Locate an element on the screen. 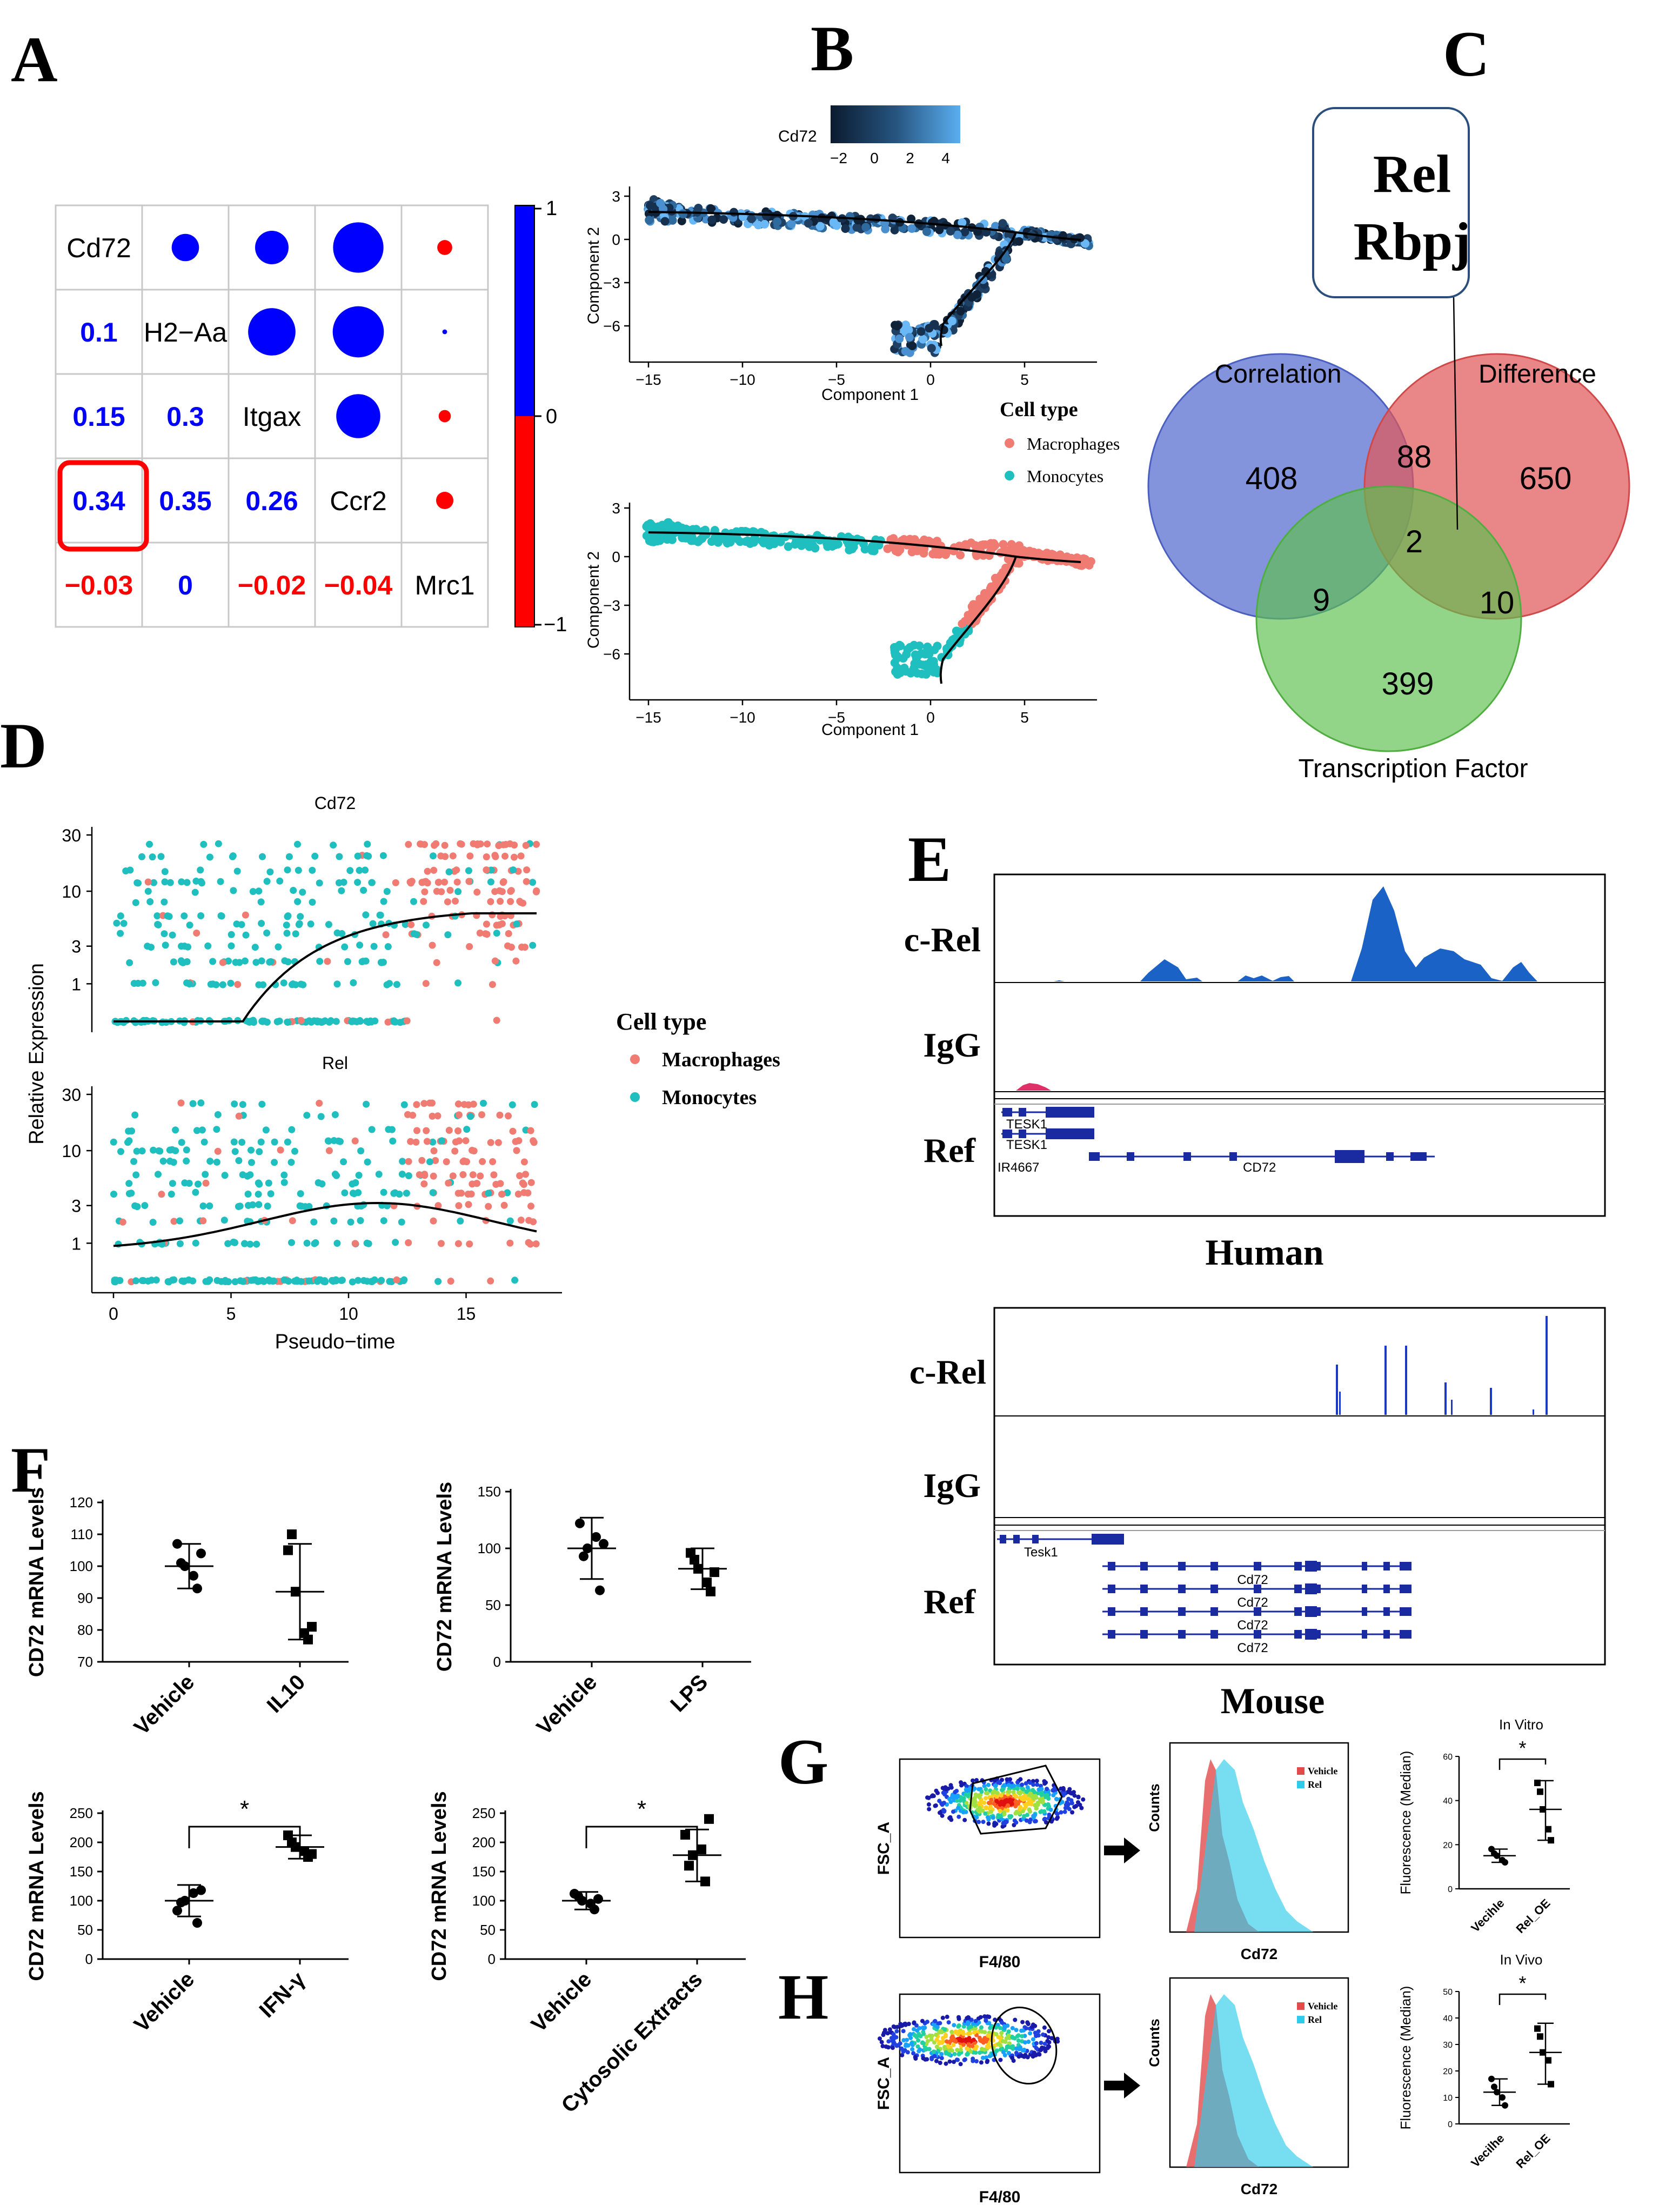 The height and width of the screenshot is (2212, 1659). y-tick-label: 0 is located at coordinates (492, 1959).